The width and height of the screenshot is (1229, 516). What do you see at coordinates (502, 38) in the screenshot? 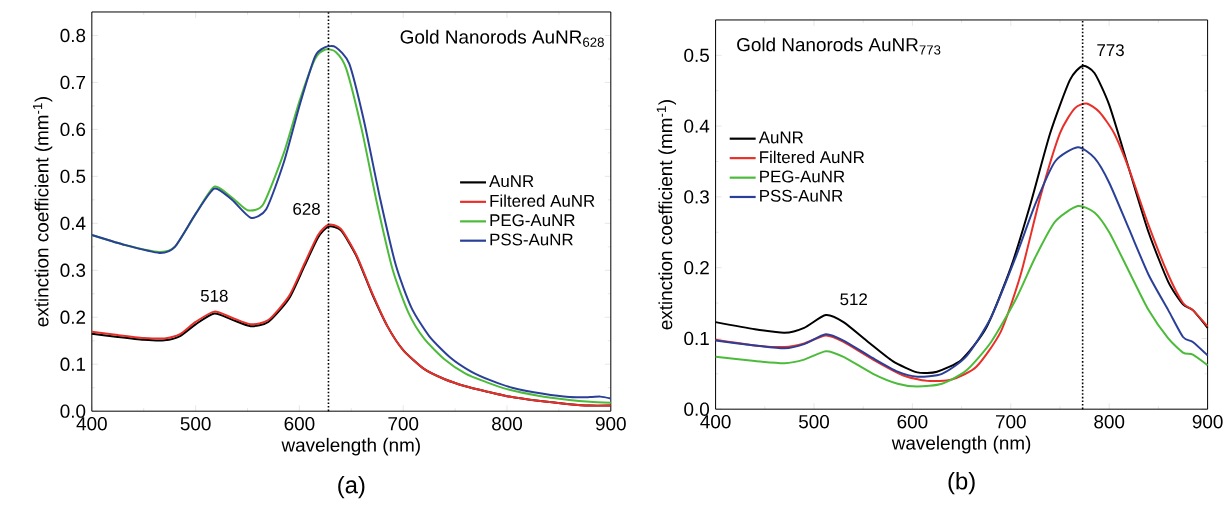
I see `text: Gold Nanorods AuNR$_{628}$` at bounding box center [502, 38].